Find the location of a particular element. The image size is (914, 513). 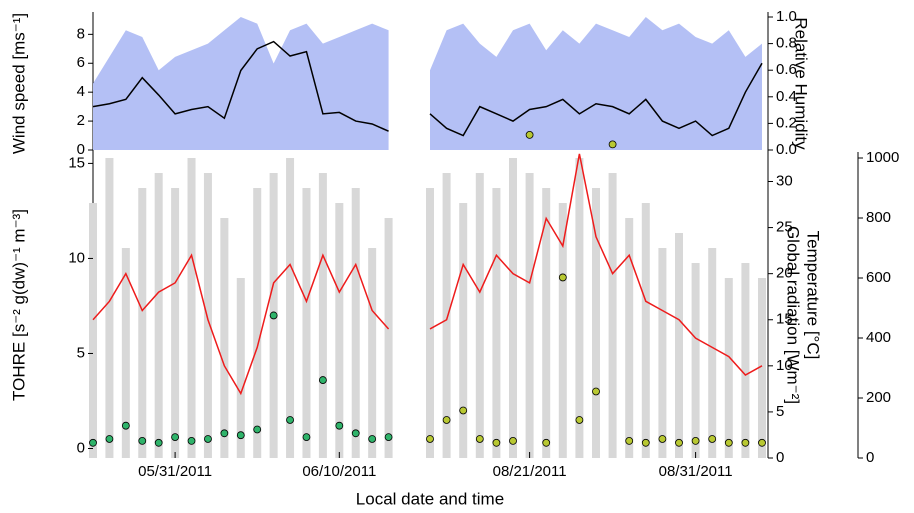

tick-label: 6 is located at coordinates (81, 62).